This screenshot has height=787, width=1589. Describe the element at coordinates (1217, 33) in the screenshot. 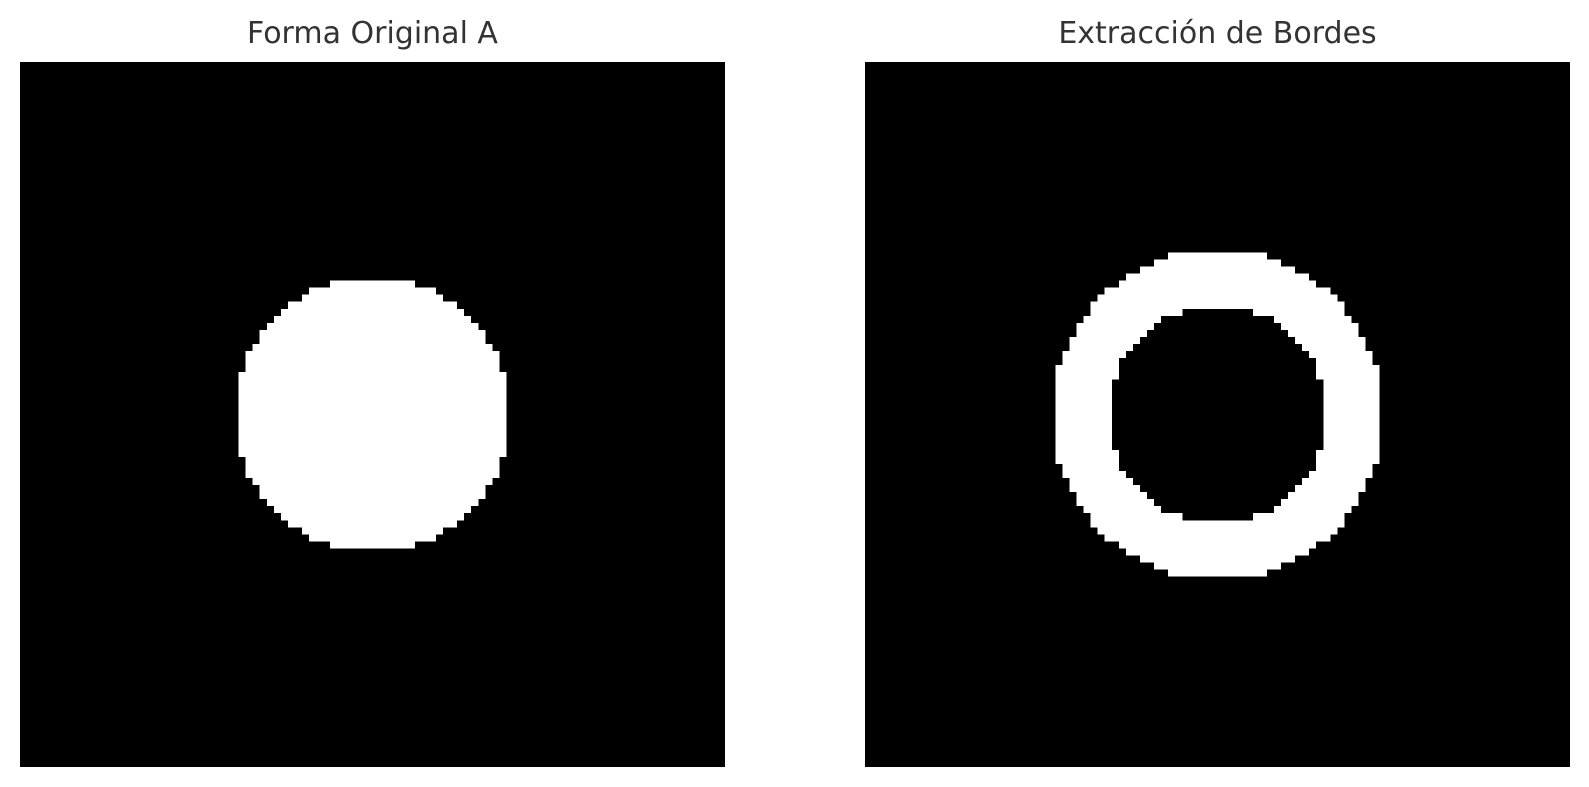

I see `panel-title-edges: Extracción de Bordes` at that location.